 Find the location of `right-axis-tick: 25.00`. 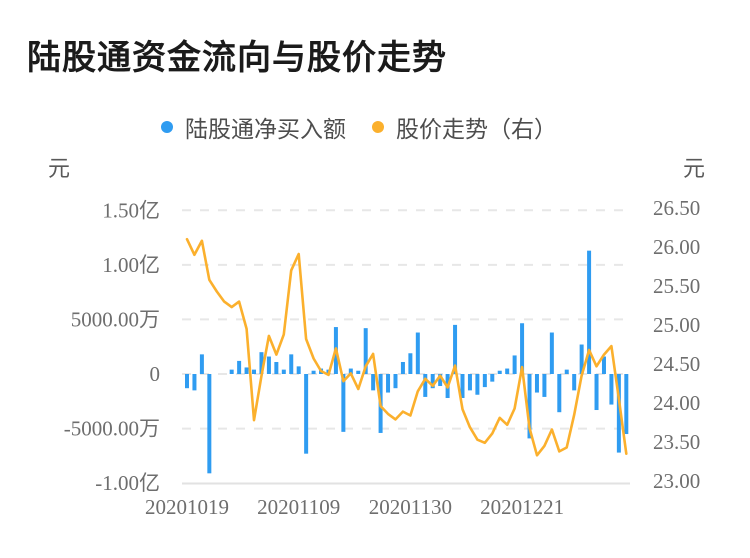

right-axis-tick: 25.00 is located at coordinates (676, 325).